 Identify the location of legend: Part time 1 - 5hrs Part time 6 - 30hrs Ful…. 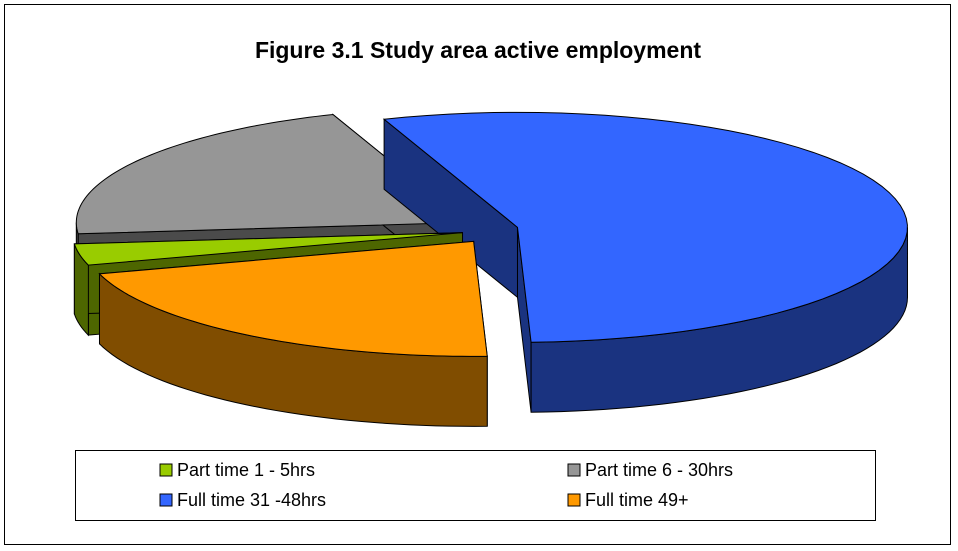
(475, 485).